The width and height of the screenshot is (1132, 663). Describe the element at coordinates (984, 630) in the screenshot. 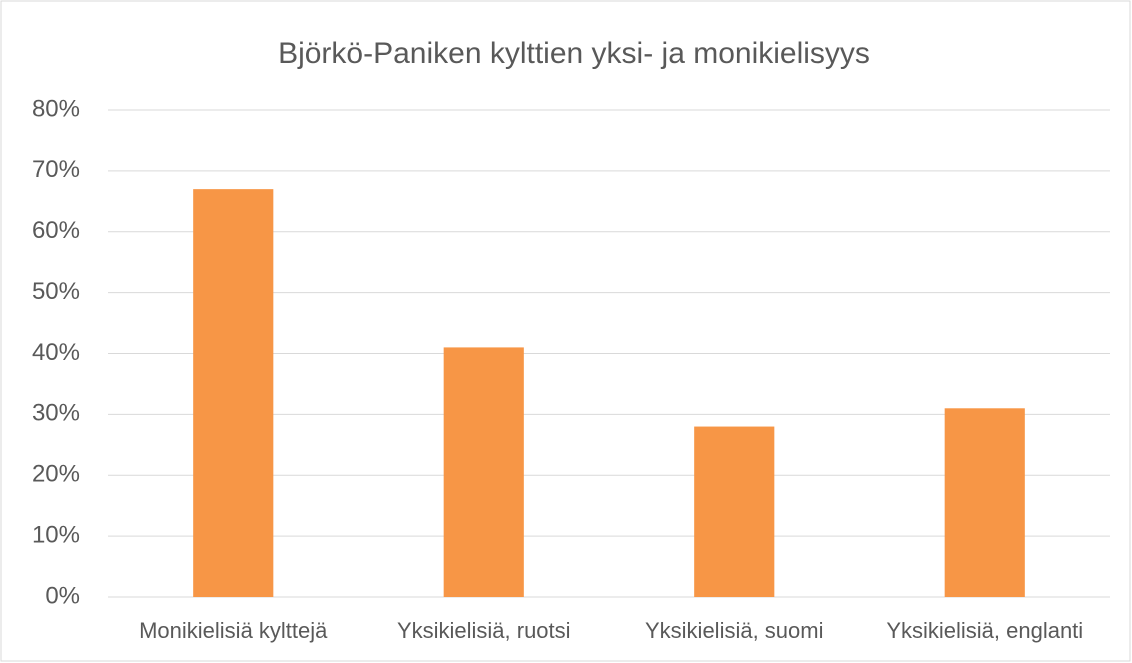

I see `x-tick-label: Yksikielisiä, englanti` at that location.